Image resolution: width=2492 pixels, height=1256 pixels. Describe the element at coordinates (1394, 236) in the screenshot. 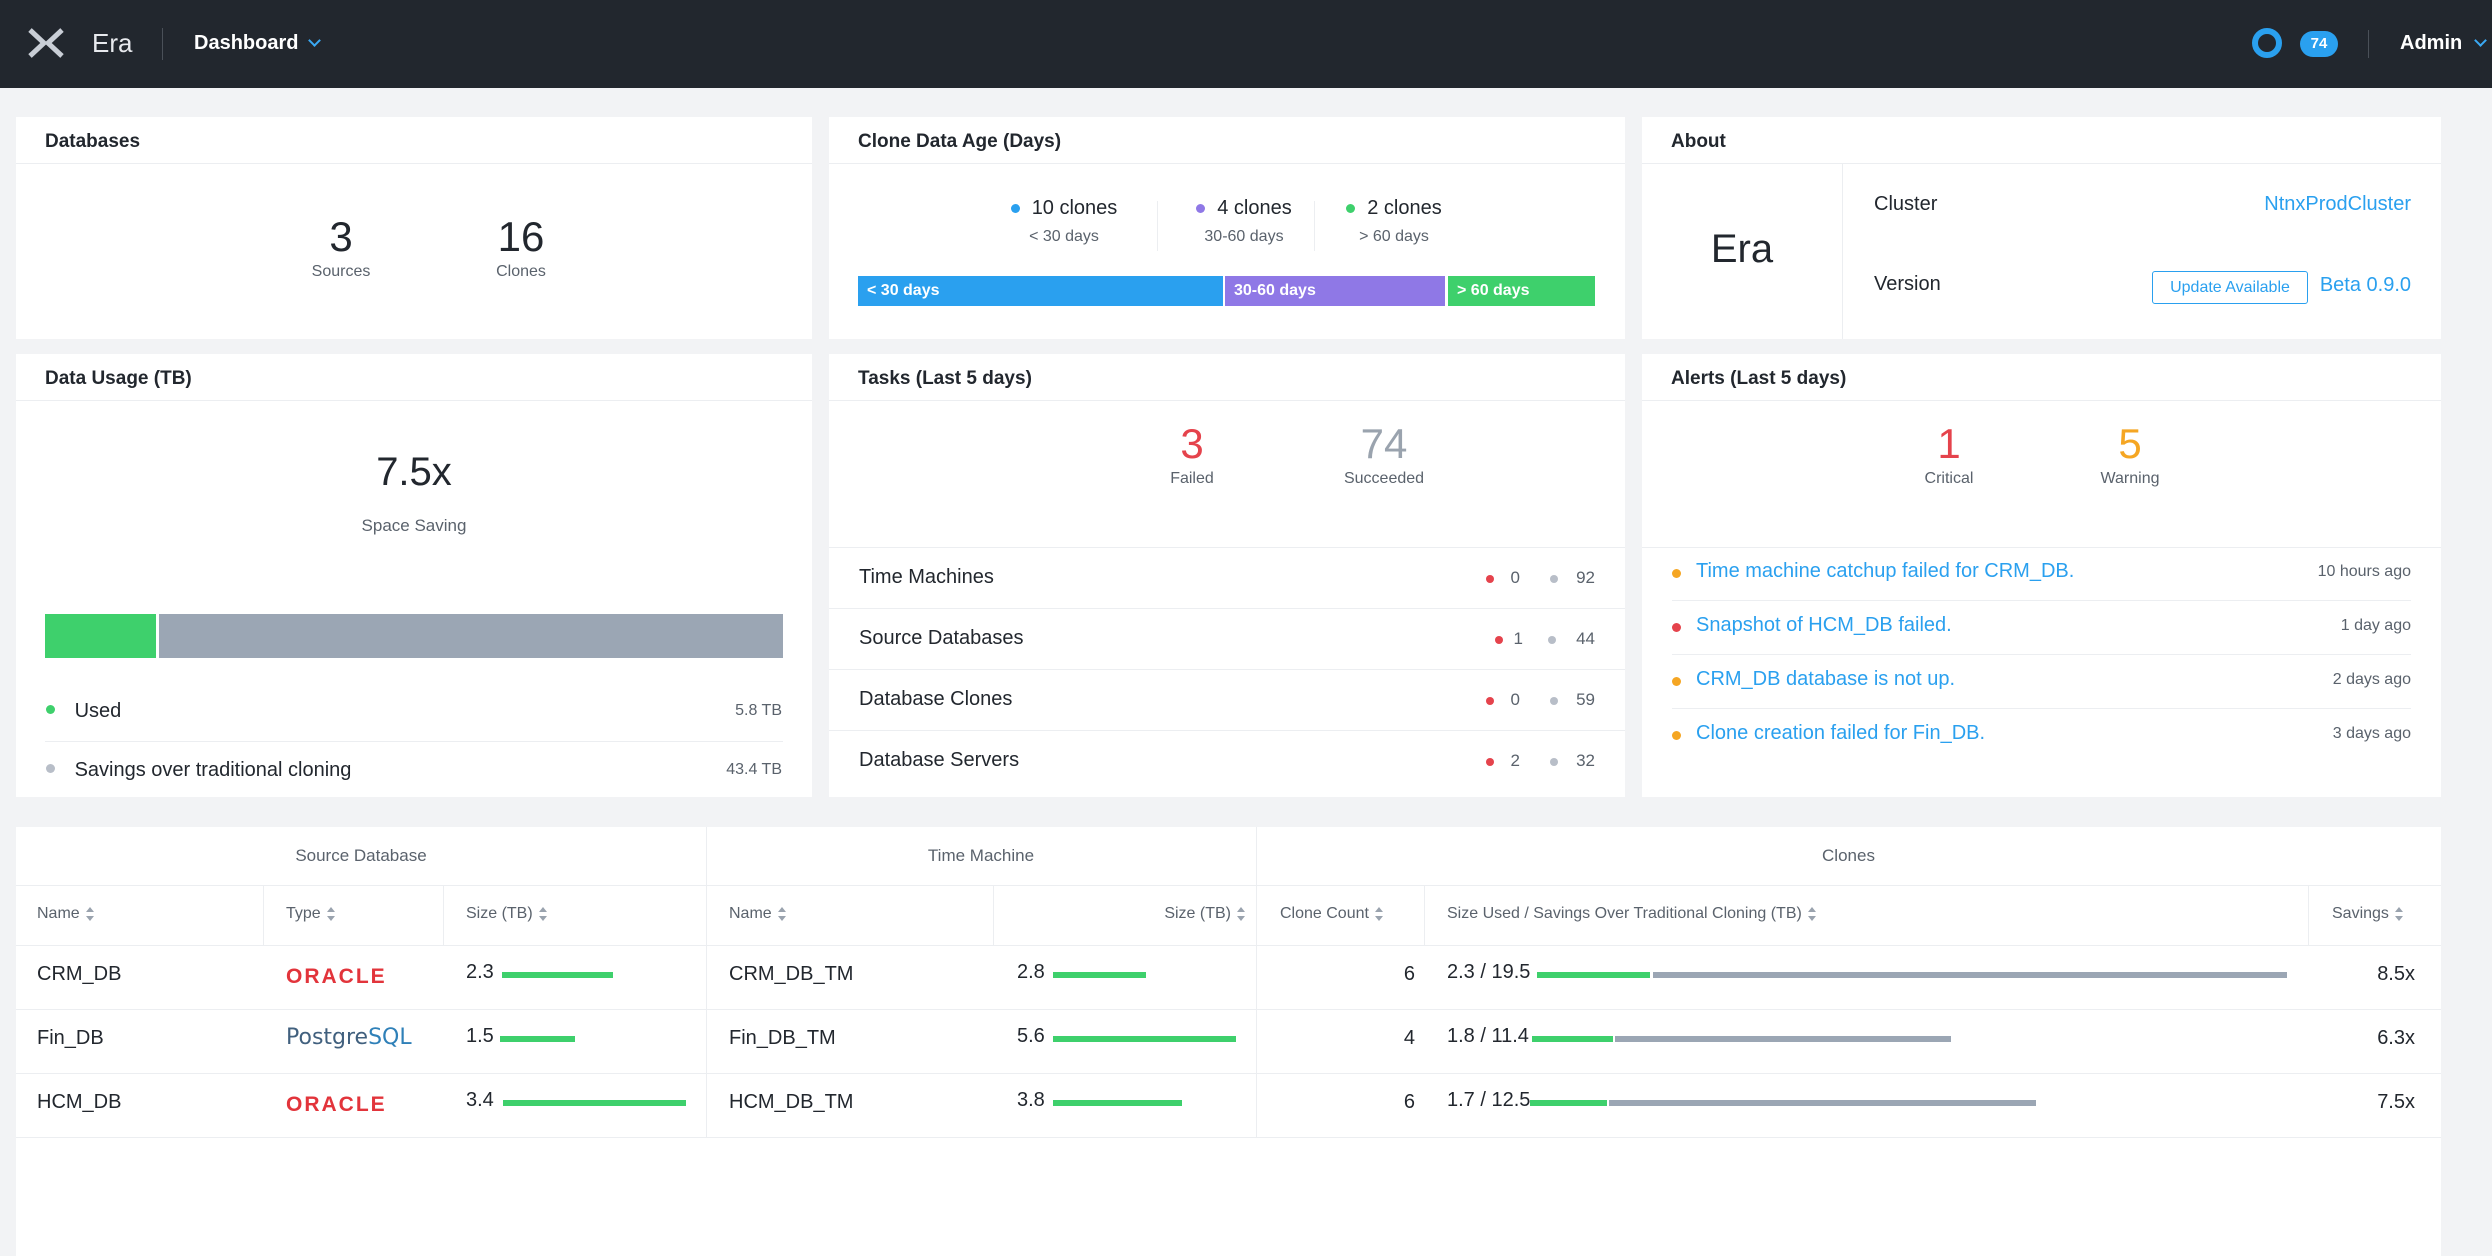

I see `clone-age-range: > 60 days` at that location.